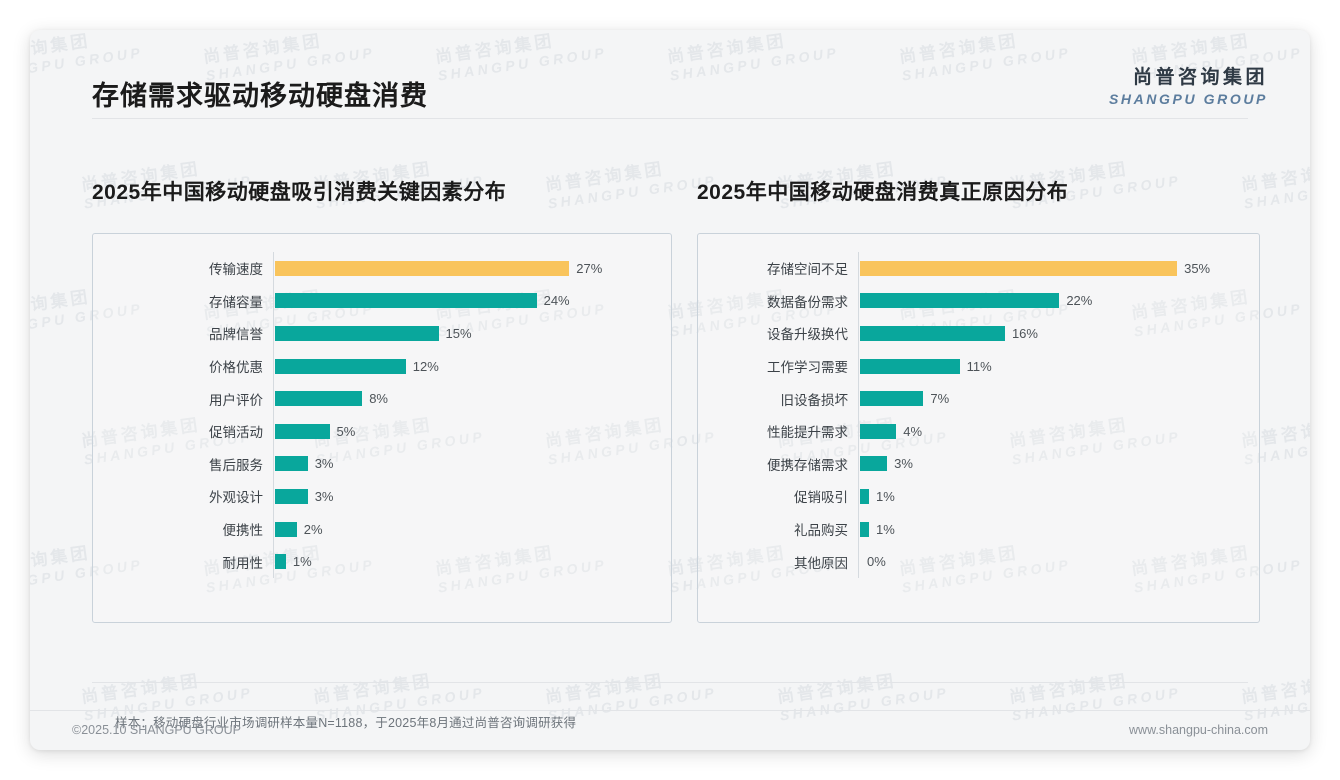 The height and width of the screenshot is (780, 1340). What do you see at coordinates (556, 301) in the screenshot?
I see `bar-value-label: 24%` at bounding box center [556, 301].